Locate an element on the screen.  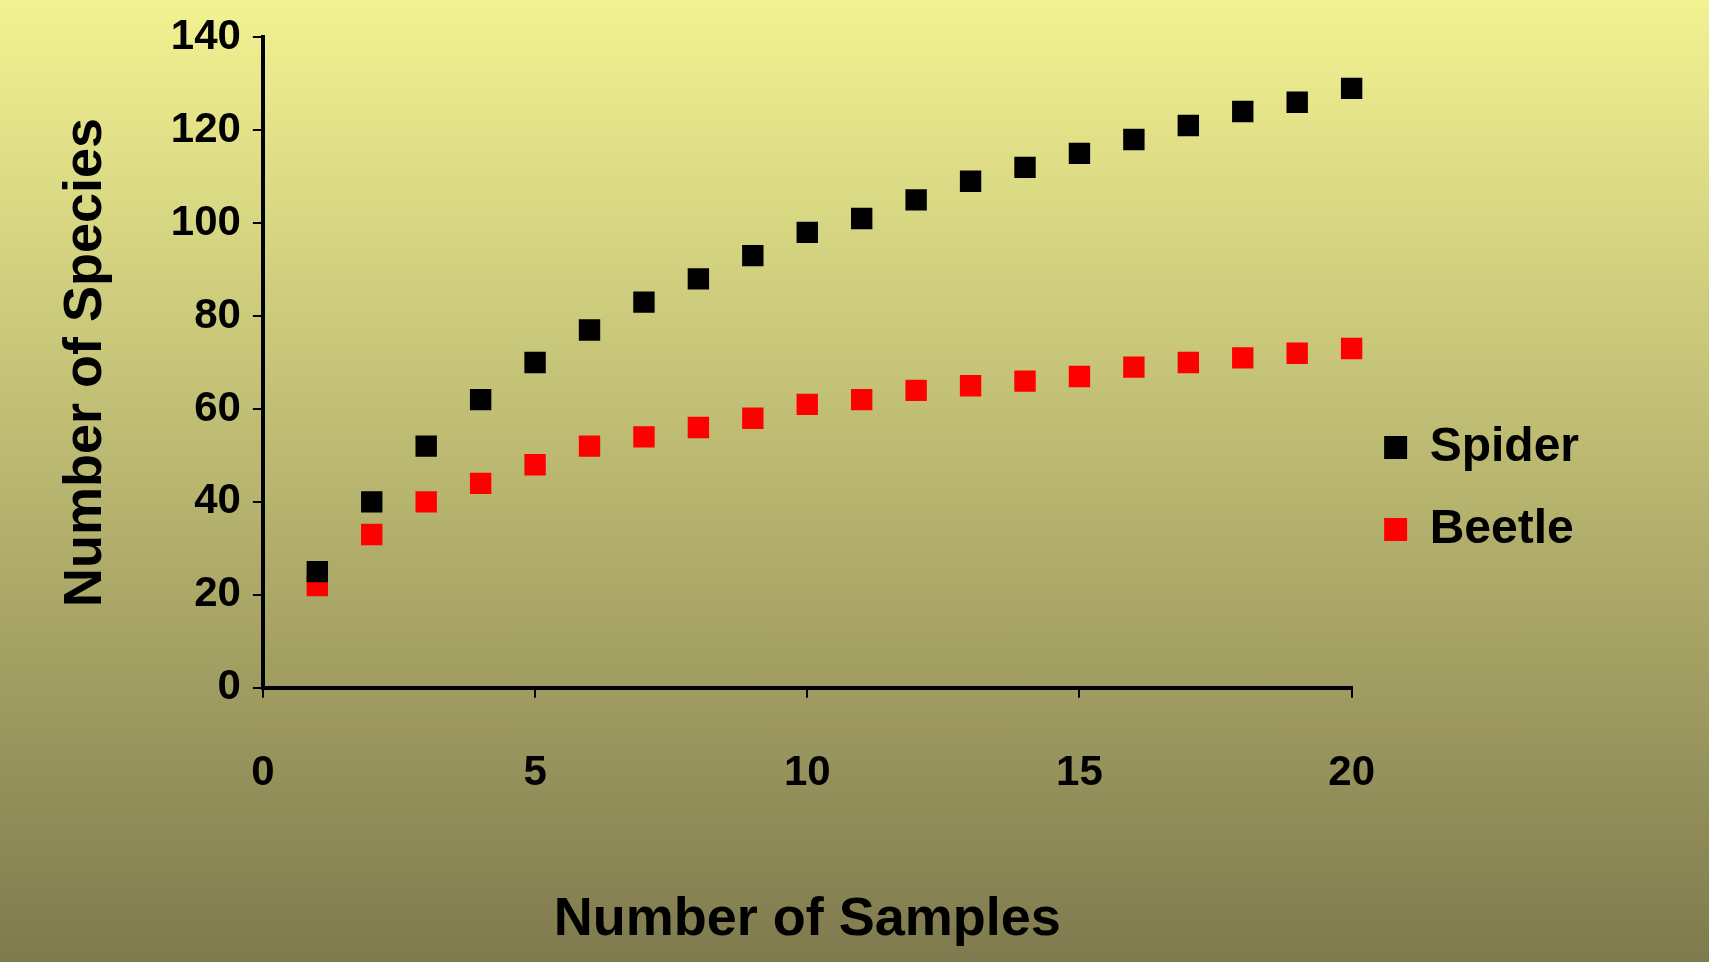
x-tick-label: 20 is located at coordinates (1351, 770).